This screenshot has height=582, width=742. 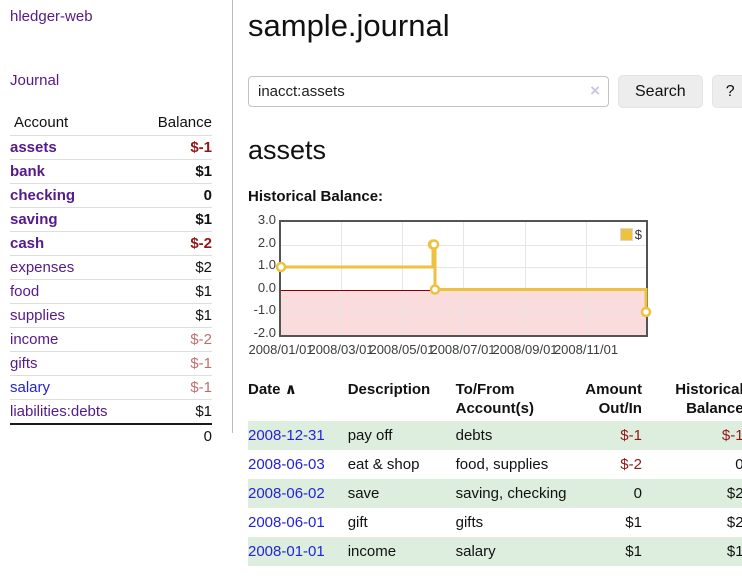 I want to click on transaction-row: 2008-06-01 gift gifts $1 $2, so click(x=495, y=522).